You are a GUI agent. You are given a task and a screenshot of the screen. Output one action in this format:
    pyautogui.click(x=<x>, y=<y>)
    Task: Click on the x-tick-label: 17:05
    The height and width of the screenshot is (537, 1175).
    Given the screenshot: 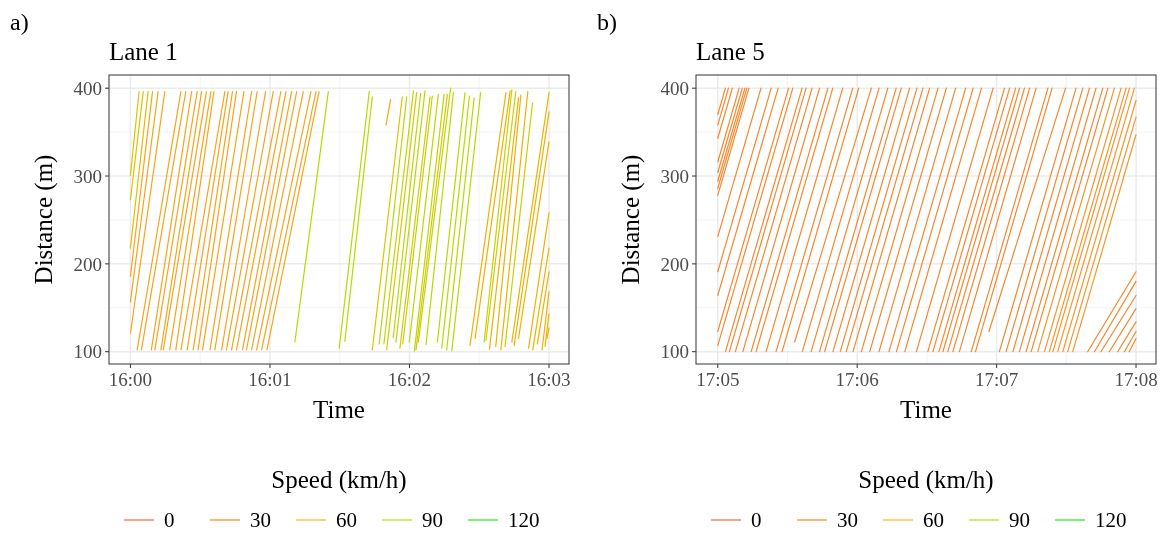 What is the action you would take?
    pyautogui.click(x=718, y=379)
    